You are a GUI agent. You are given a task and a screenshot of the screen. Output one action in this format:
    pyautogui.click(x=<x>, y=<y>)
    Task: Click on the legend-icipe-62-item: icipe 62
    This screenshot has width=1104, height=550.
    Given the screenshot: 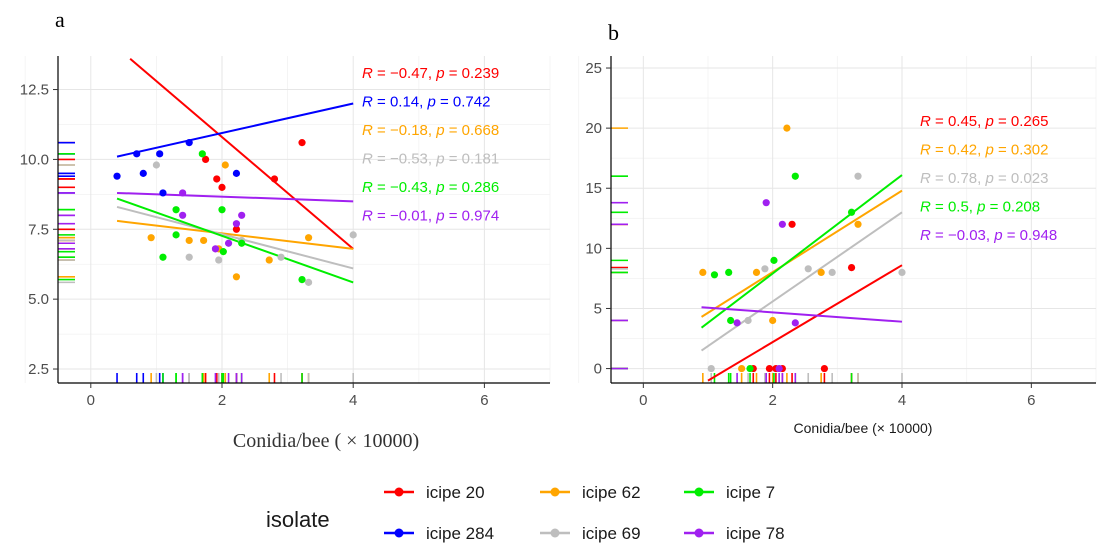 What is the action you would take?
    pyautogui.click(x=590, y=492)
    